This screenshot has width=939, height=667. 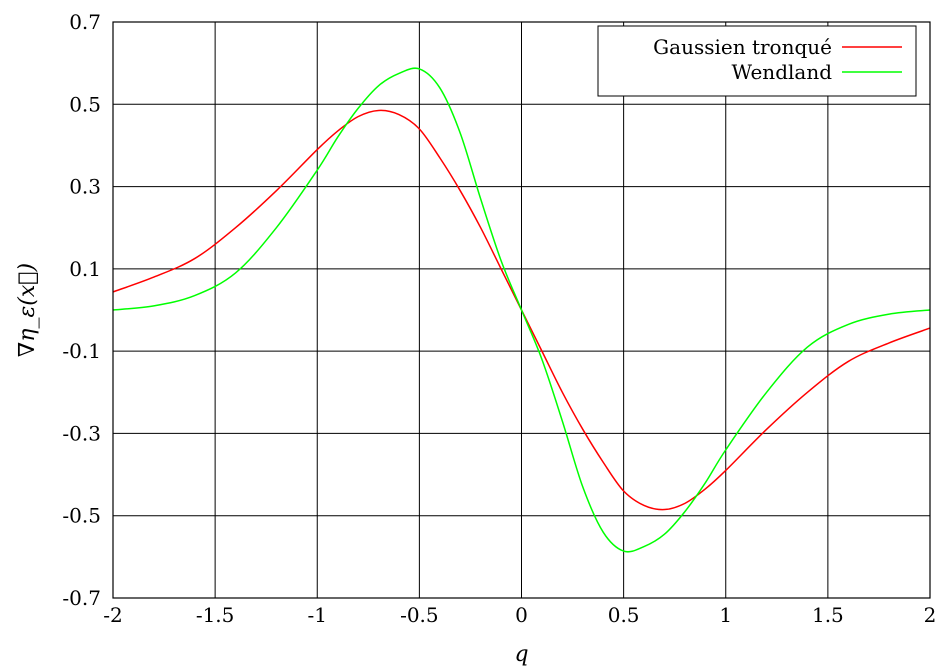 What do you see at coordinates (419, 615) in the screenshot?
I see `x-tick-label: -0.5` at bounding box center [419, 615].